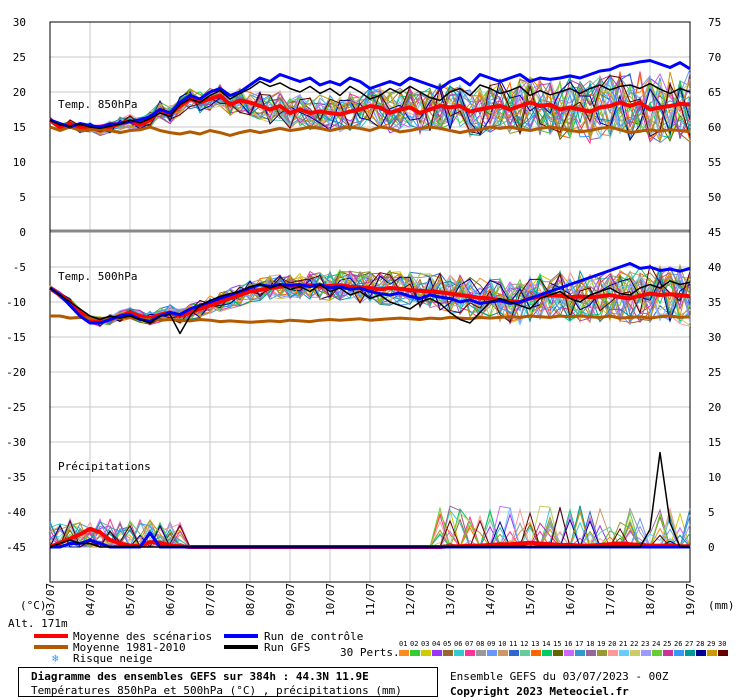 Image resolution: width=740 pixels, height=700 pixels. I want to click on right-tick-label: 60, so click(714, 127).